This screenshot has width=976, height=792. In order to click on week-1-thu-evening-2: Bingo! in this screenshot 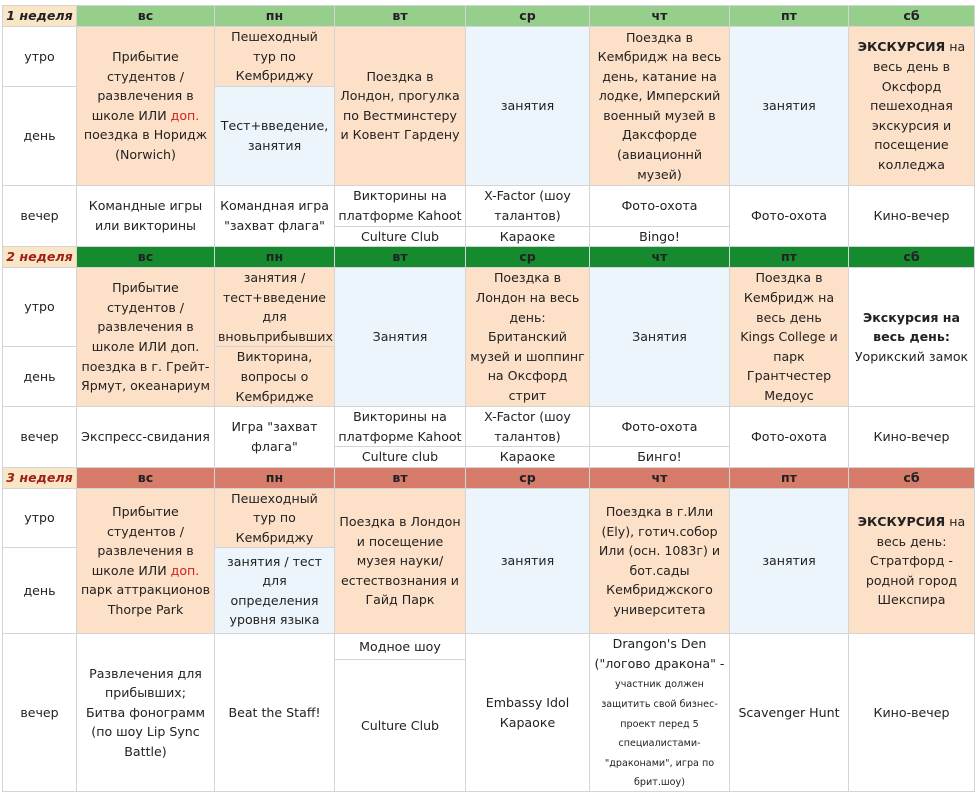, I will do `click(659, 236)`.